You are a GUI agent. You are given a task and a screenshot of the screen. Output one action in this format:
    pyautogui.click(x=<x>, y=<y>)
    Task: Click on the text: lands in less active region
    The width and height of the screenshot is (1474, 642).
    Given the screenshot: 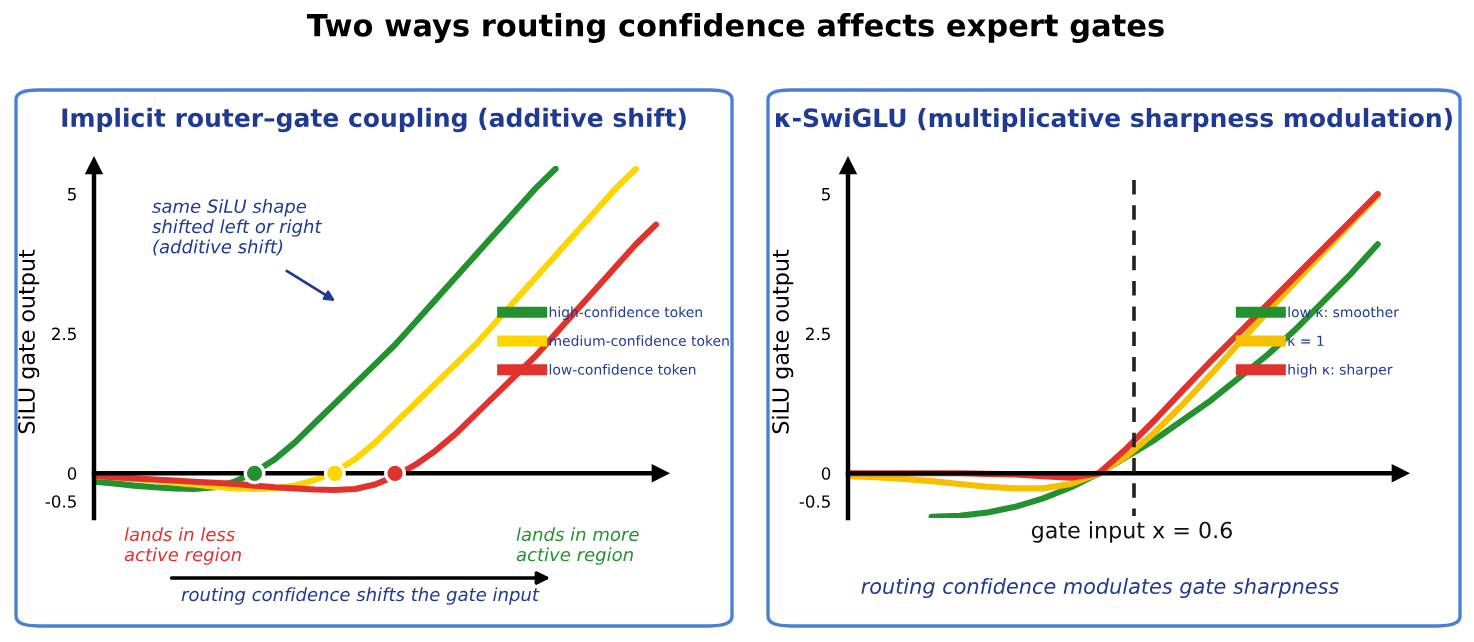 What is the action you would take?
    pyautogui.click(x=182, y=546)
    